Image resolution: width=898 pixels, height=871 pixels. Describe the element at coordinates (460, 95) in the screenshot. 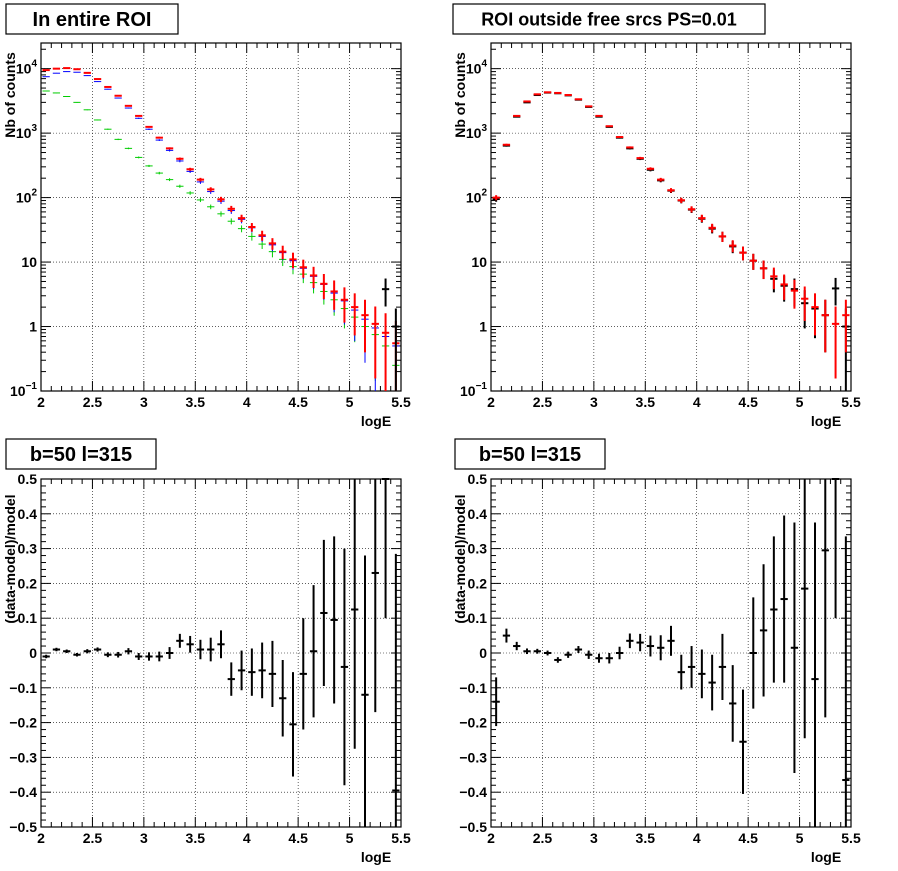

I see `y-axis-label: Nb of counts` at that location.